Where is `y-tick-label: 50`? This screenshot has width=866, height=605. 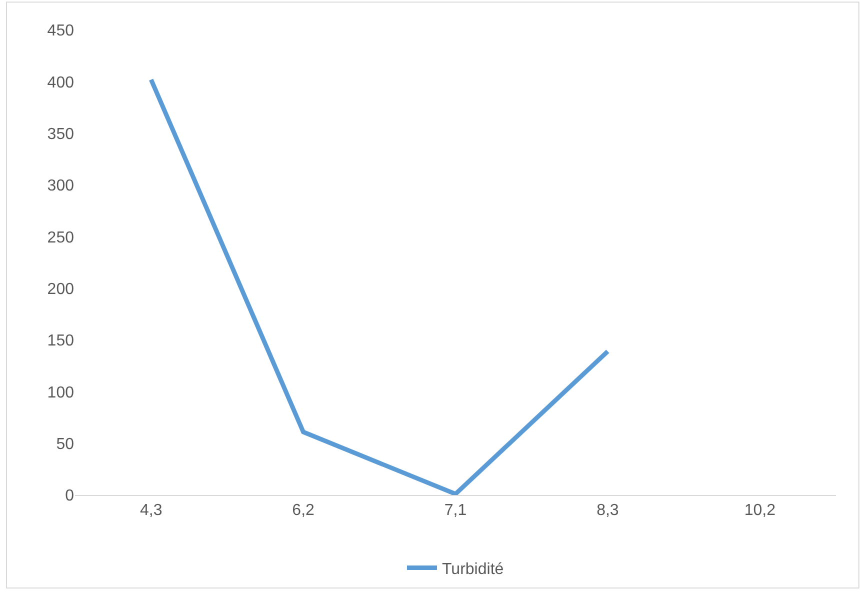 y-tick-label: 50 is located at coordinates (65, 444).